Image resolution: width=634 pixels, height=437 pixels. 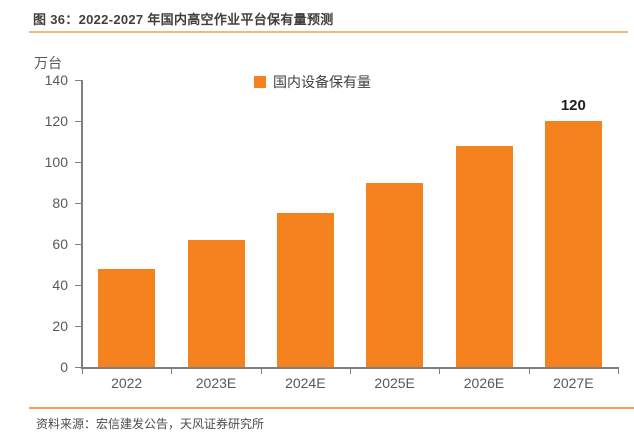 I want to click on y-tick-label: 140, so click(x=56, y=80).